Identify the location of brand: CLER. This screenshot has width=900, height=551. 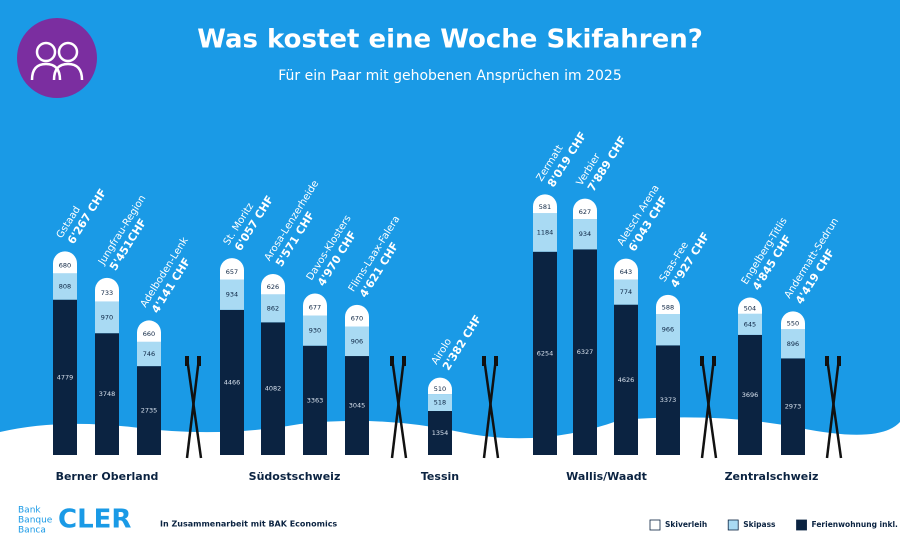
(94, 520).